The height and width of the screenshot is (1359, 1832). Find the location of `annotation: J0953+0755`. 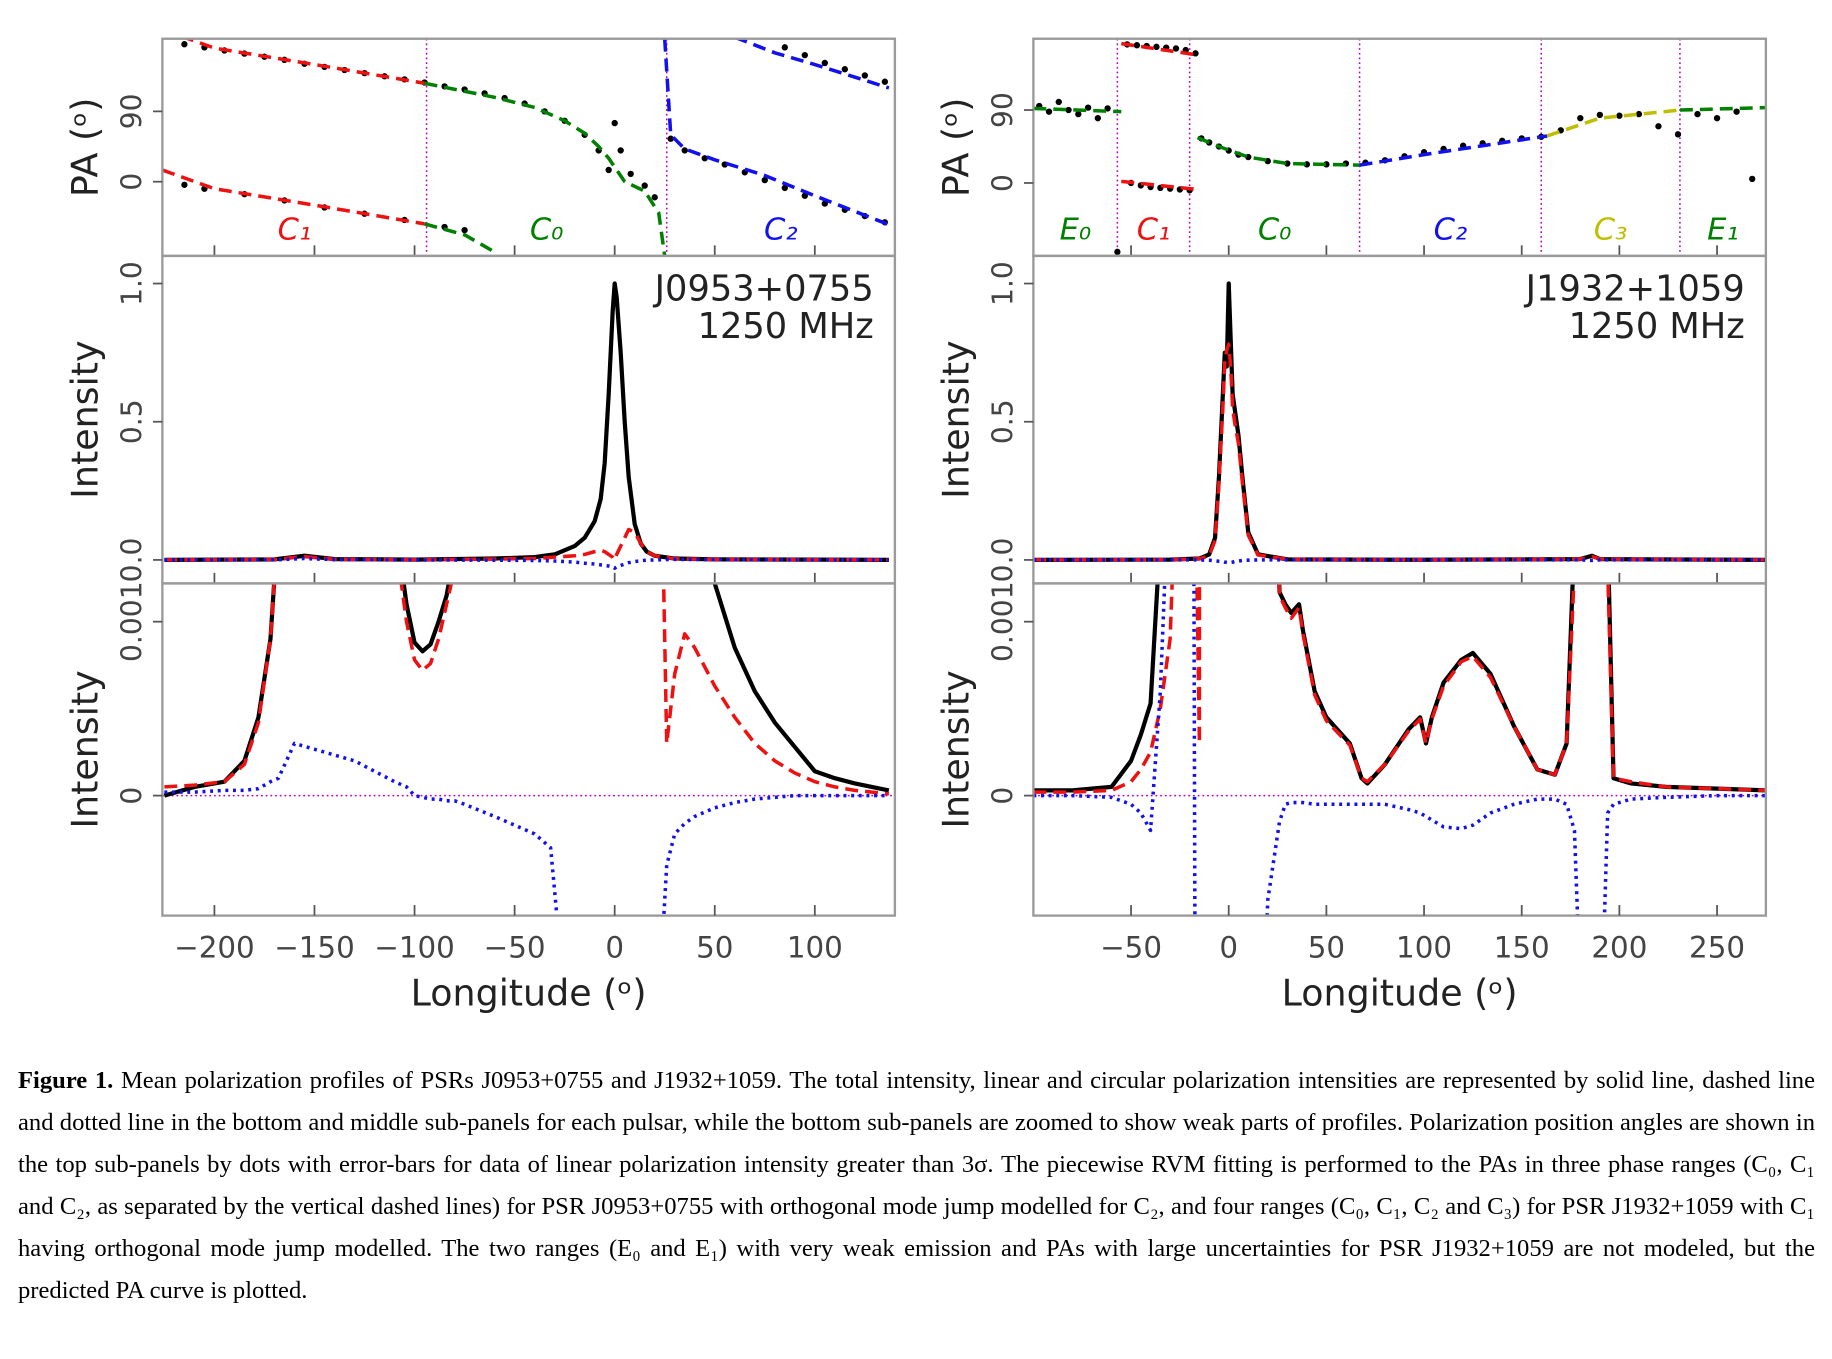

annotation: J0953+0755 is located at coordinates (763, 288).